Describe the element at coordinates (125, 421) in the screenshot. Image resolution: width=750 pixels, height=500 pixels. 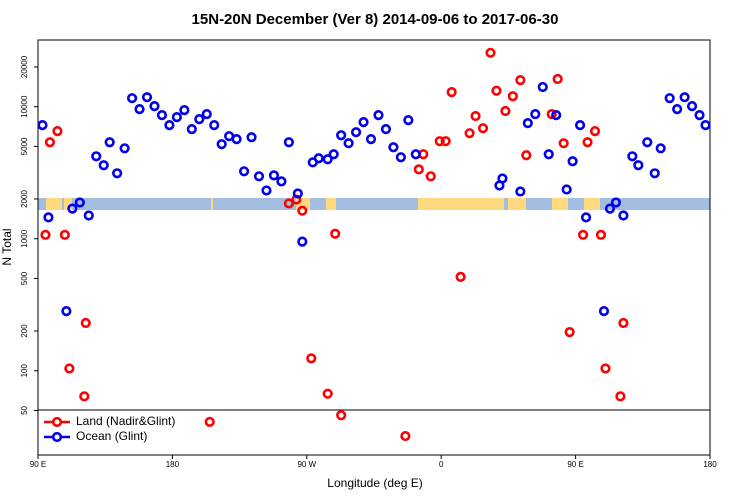
I see `legend-label: Land (Nadir&Glint)` at that location.